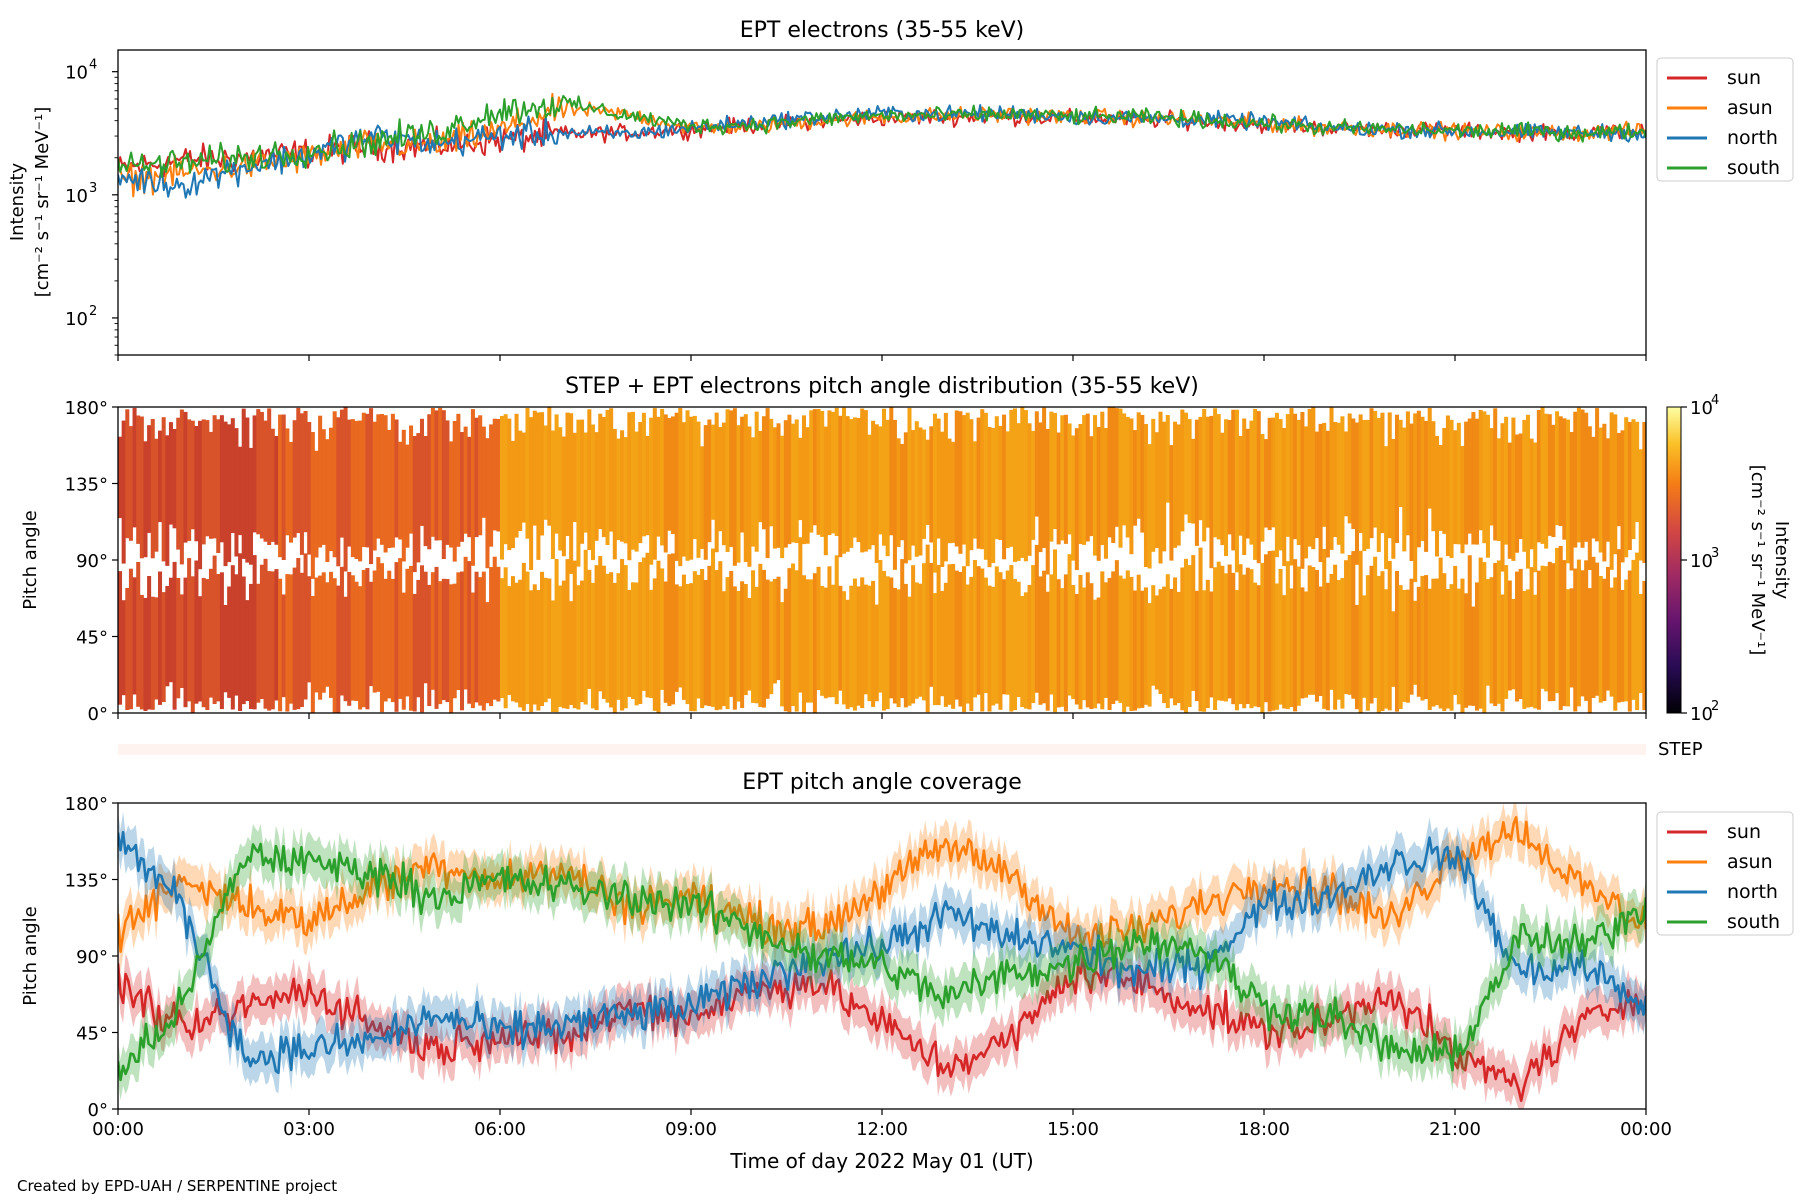  I want to click on colorbar-tick-exponent: 4, so click(1715, 400).